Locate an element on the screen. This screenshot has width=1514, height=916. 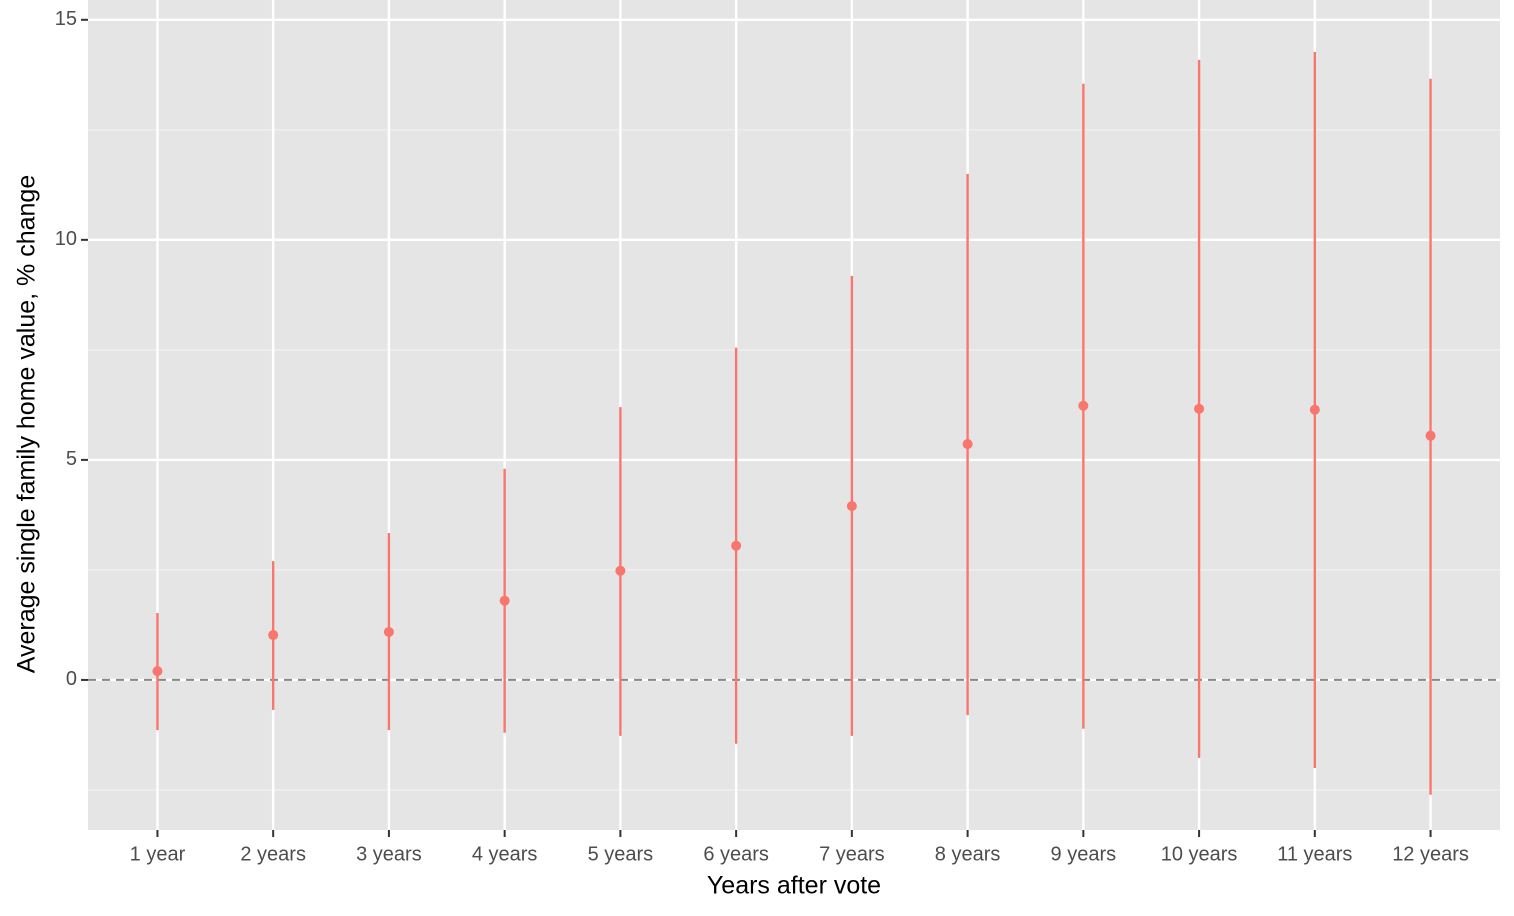
x-tick-label: 8 years is located at coordinates (968, 854).